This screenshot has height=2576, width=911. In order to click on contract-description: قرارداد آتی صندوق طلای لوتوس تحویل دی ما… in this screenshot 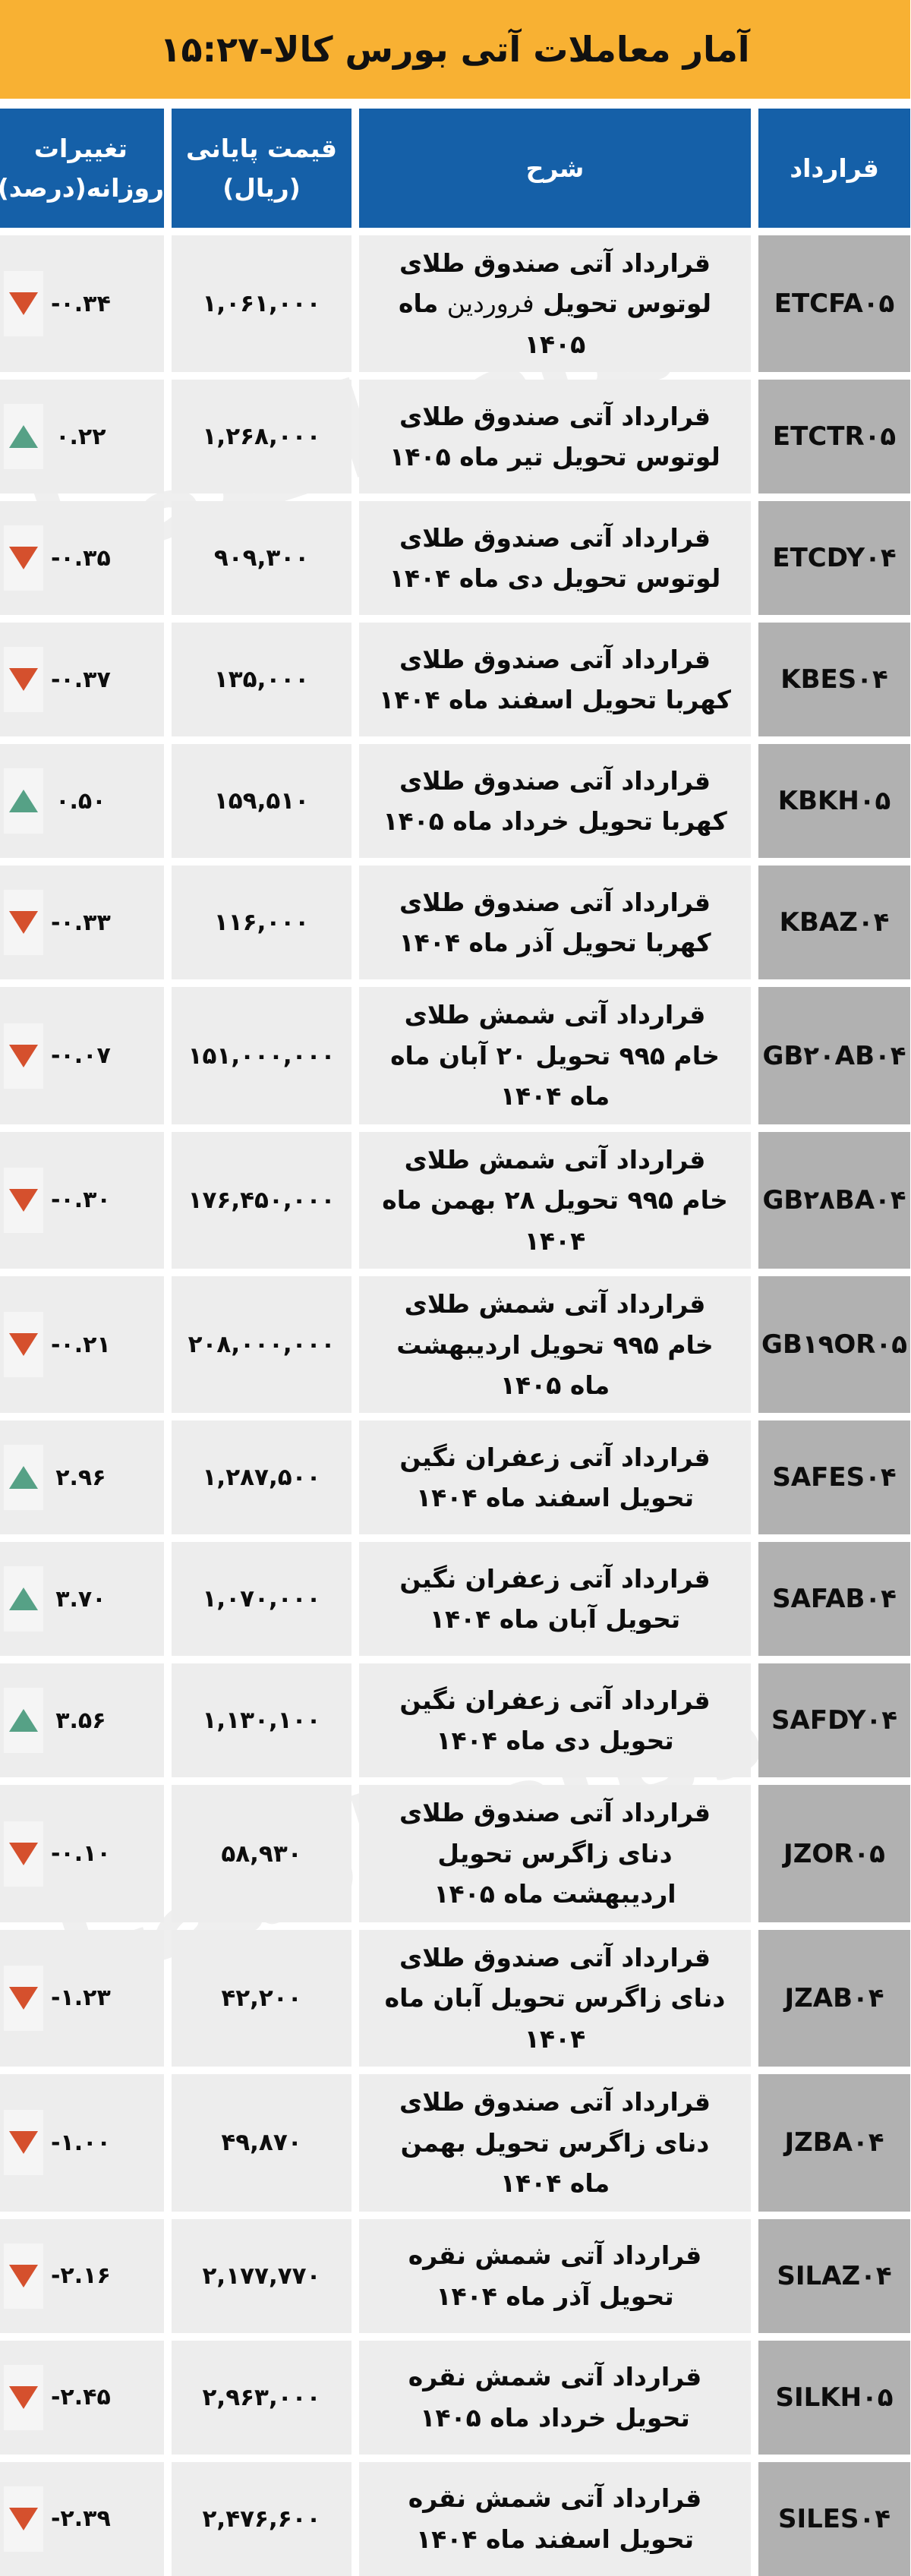, I will do `click(555, 558)`.